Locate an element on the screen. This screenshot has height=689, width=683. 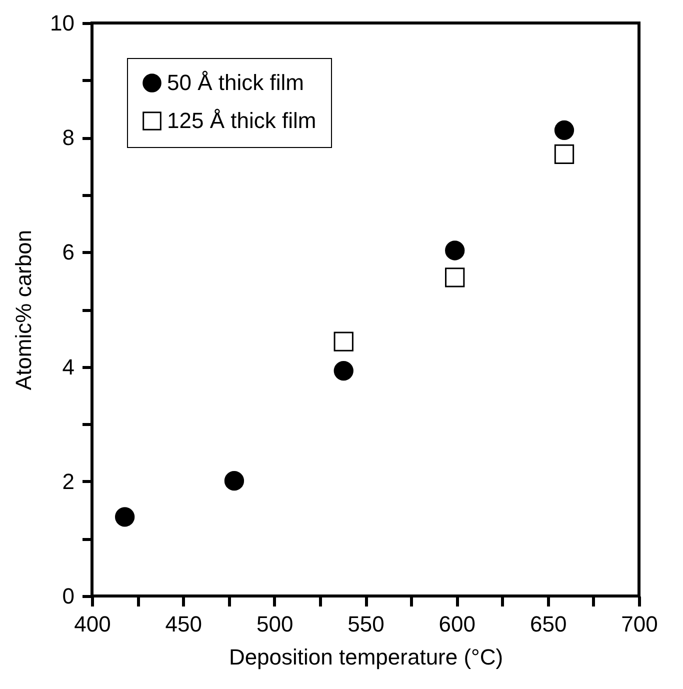
x-tick-label: 500 is located at coordinates (275, 624).